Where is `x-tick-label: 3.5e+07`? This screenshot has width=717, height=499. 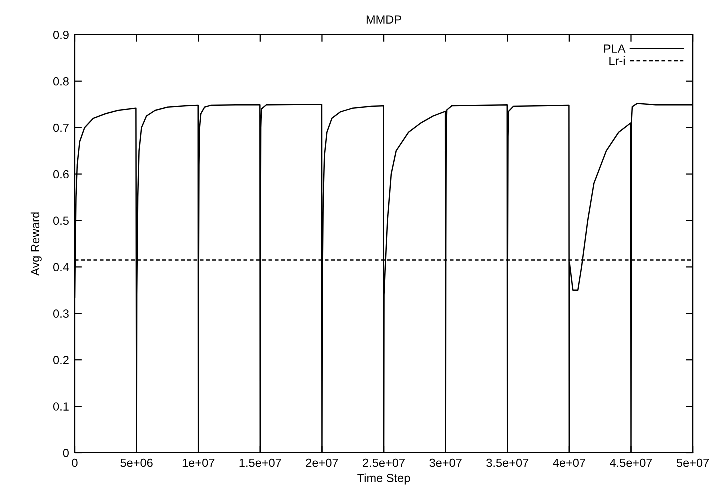
x-tick-label: 3.5e+07 is located at coordinates (507, 463).